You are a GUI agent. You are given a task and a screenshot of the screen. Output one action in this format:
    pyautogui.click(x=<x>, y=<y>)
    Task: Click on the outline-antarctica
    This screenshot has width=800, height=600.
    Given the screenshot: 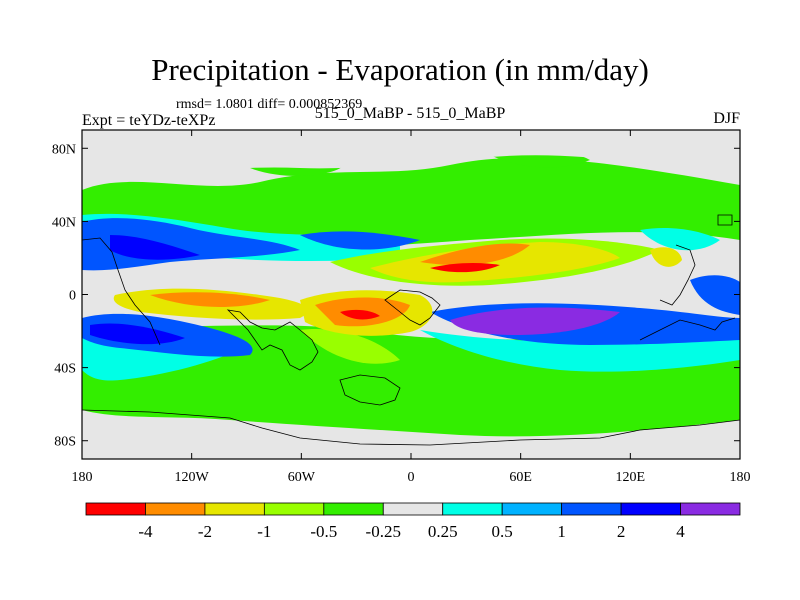 What is the action you would take?
    pyautogui.click(x=411, y=427)
    